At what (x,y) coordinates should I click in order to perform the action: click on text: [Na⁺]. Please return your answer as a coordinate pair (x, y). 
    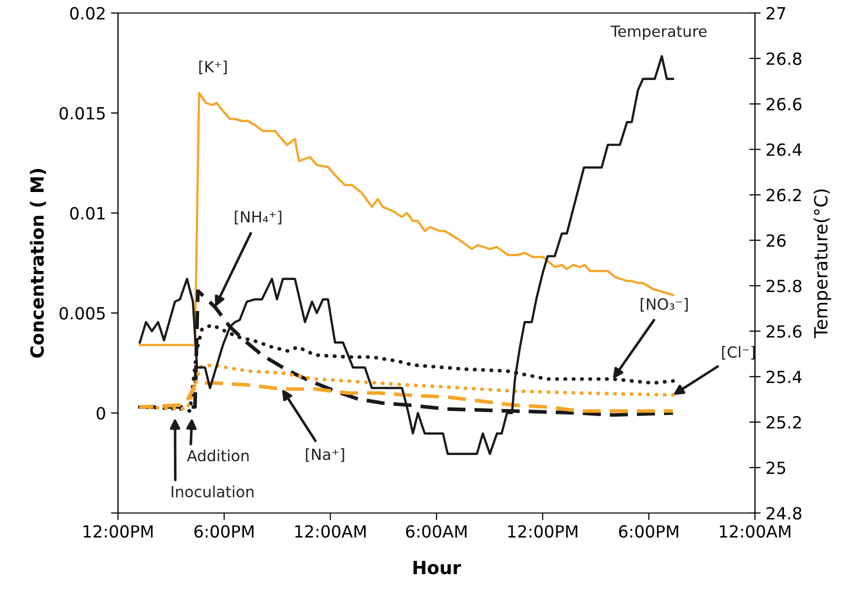
    Looking at the image, I should click on (325, 455).